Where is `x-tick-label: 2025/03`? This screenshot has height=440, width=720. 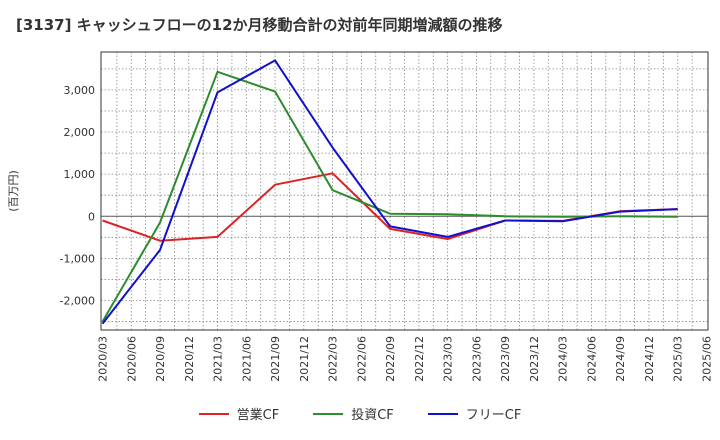 x-tick-label: 2025/03 is located at coordinates (678, 359).